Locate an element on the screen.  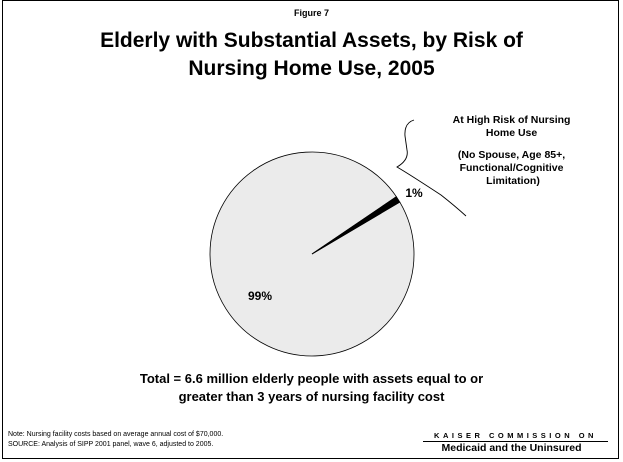
slice-label-99: 99% is located at coordinates (260, 296).